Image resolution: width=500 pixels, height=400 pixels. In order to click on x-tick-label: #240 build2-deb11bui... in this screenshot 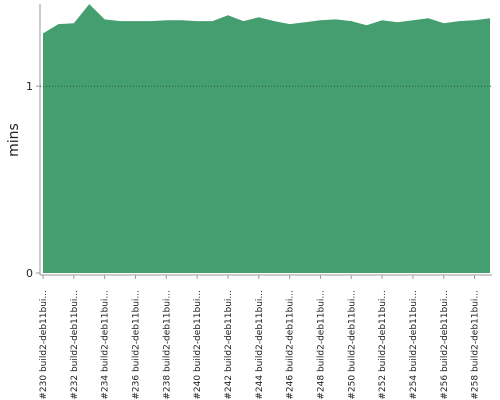, I will do `click(198, 345)`.